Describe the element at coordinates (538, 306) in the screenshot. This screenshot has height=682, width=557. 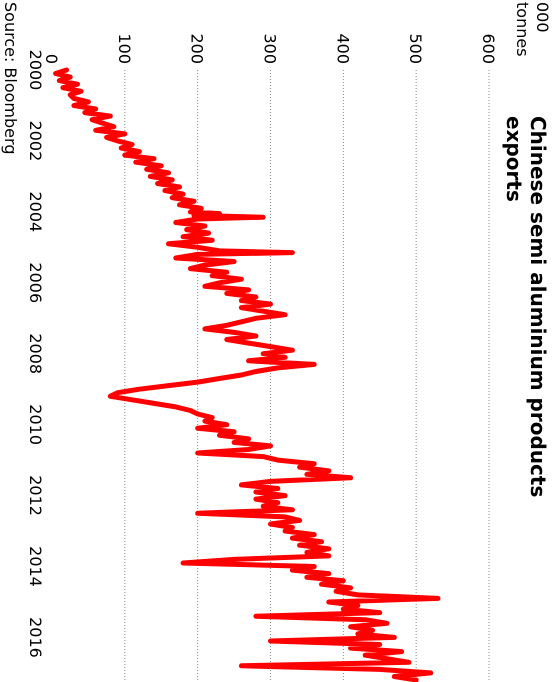
I see `chart-title-line1: Chinese semi aluminium products` at that location.